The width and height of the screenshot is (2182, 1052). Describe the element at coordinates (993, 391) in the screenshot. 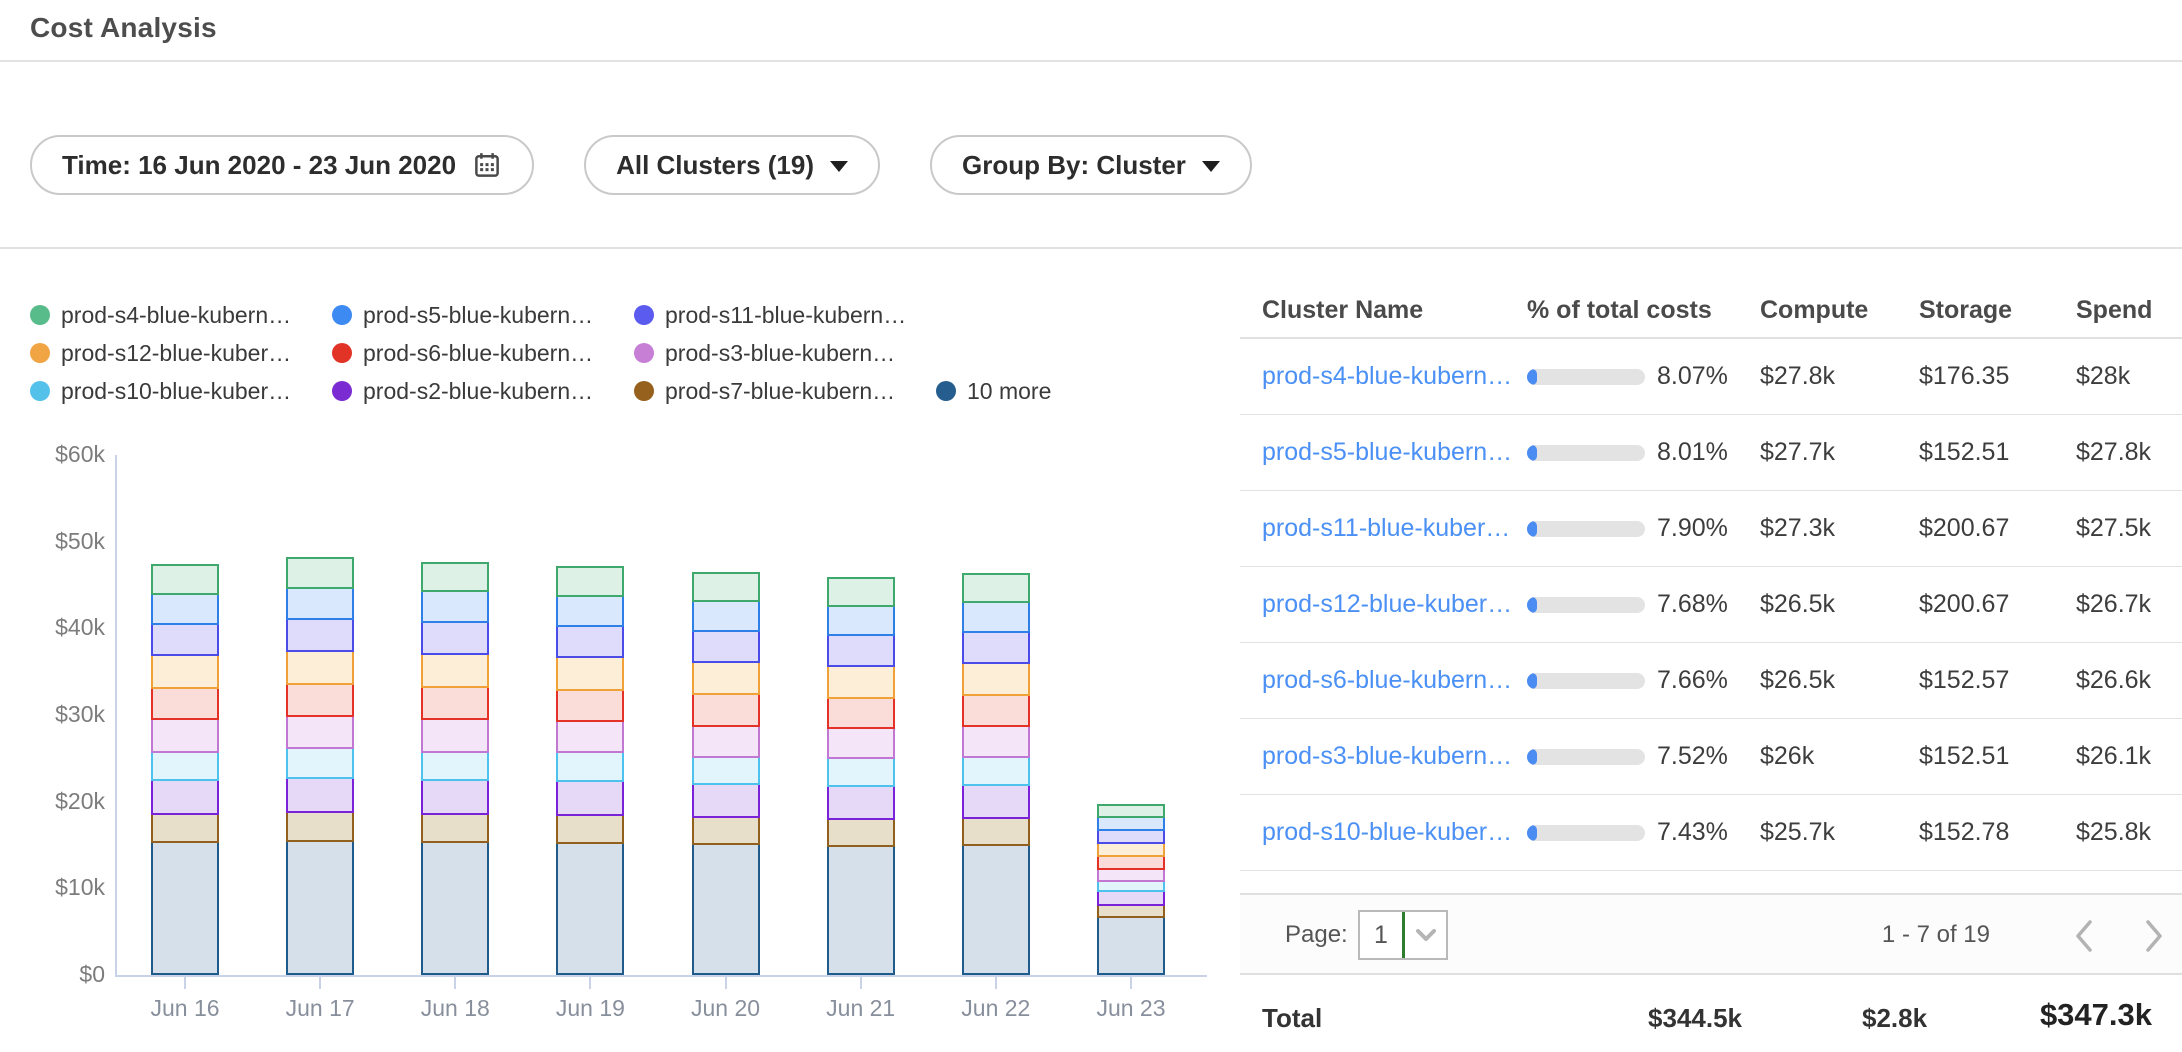

I see `legend-item: 10 more` at that location.